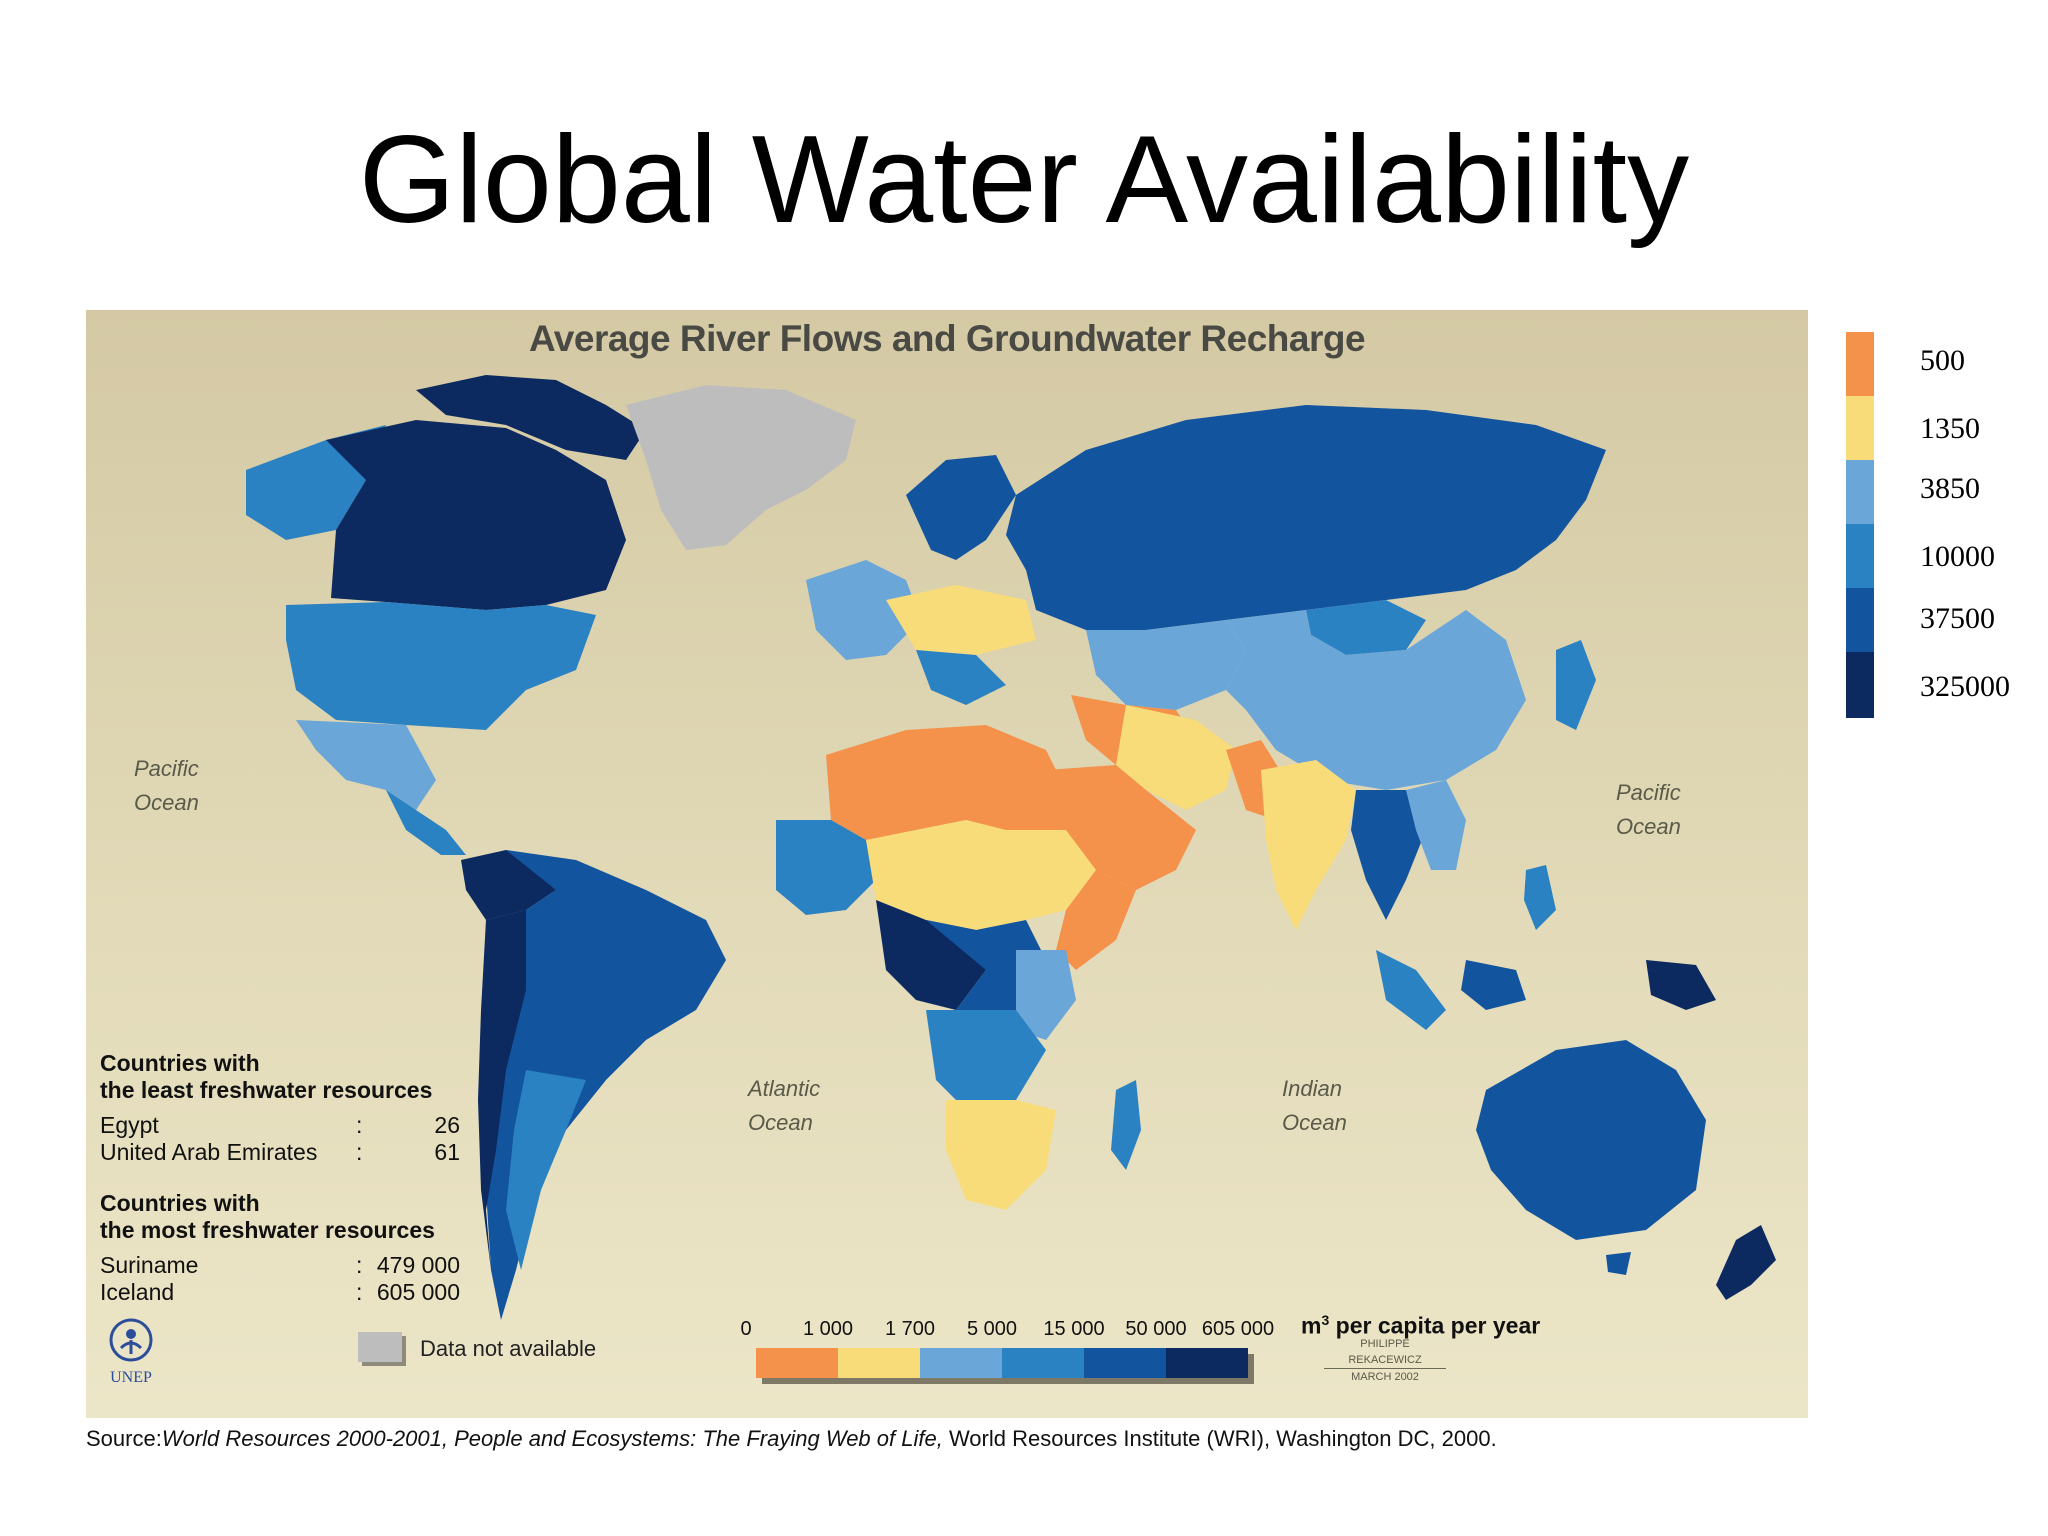 Image resolution: width=2048 pixels, height=1536 pixels. Describe the element at coordinates (426, 822) in the screenshot. I see `region-central-america` at that location.